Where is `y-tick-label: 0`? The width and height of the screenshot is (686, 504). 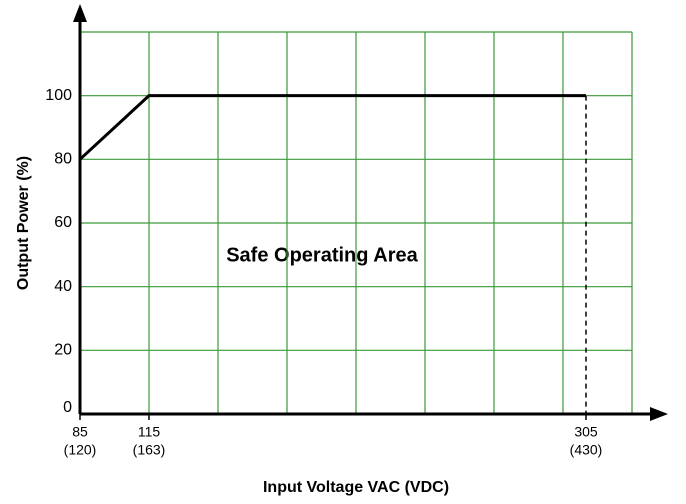 y-tick-label: 0 is located at coordinates (67, 407).